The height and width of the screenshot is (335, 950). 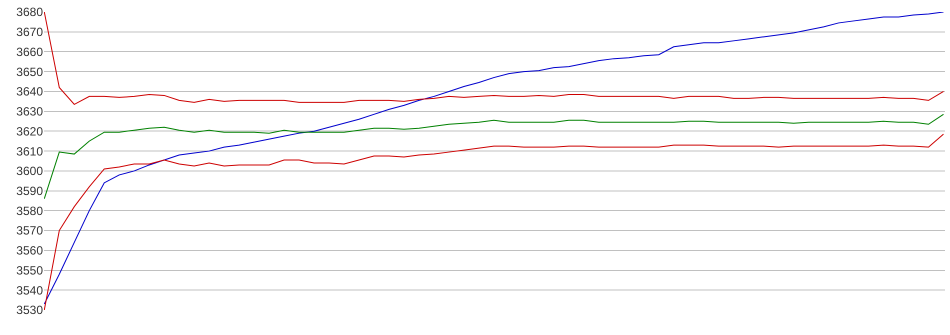 What do you see at coordinates (30, 32) in the screenshot?
I see `y-tick-label: 3670` at bounding box center [30, 32].